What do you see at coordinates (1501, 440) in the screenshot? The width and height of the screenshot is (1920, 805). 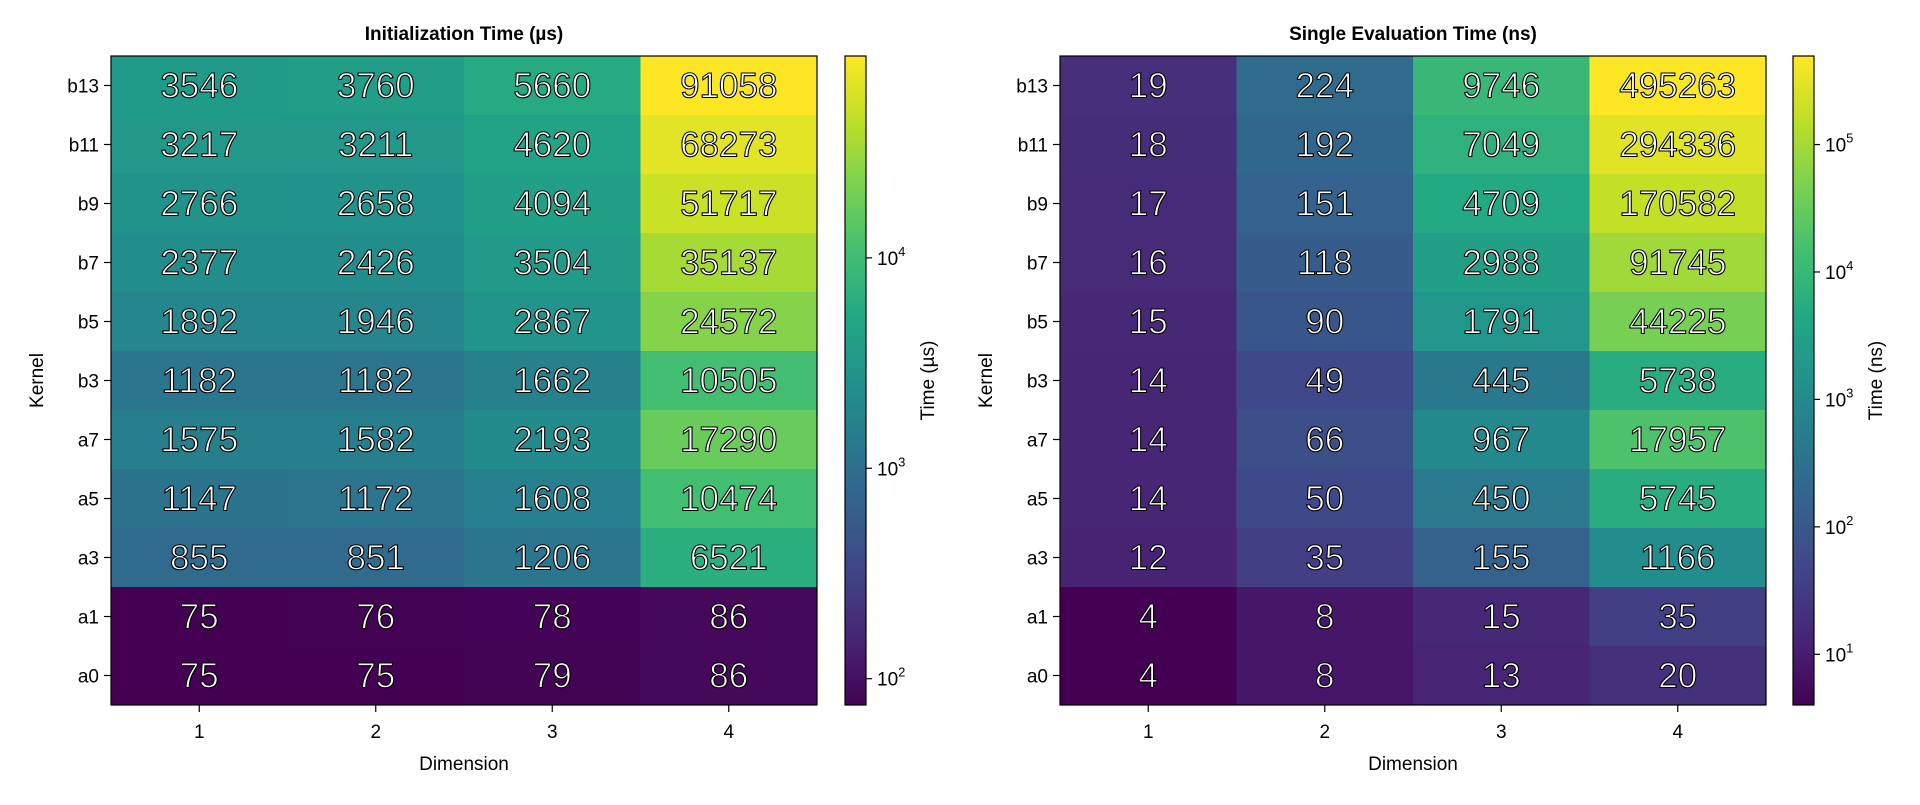 I see `cell-value-label: 967` at bounding box center [1501, 440].